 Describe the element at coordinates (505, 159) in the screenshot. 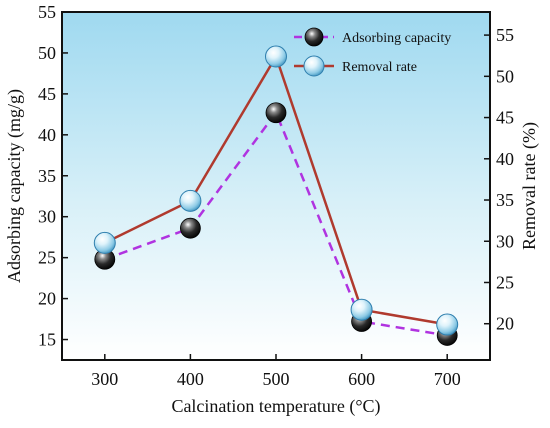

I see `y2-tick-label: 40` at that location.